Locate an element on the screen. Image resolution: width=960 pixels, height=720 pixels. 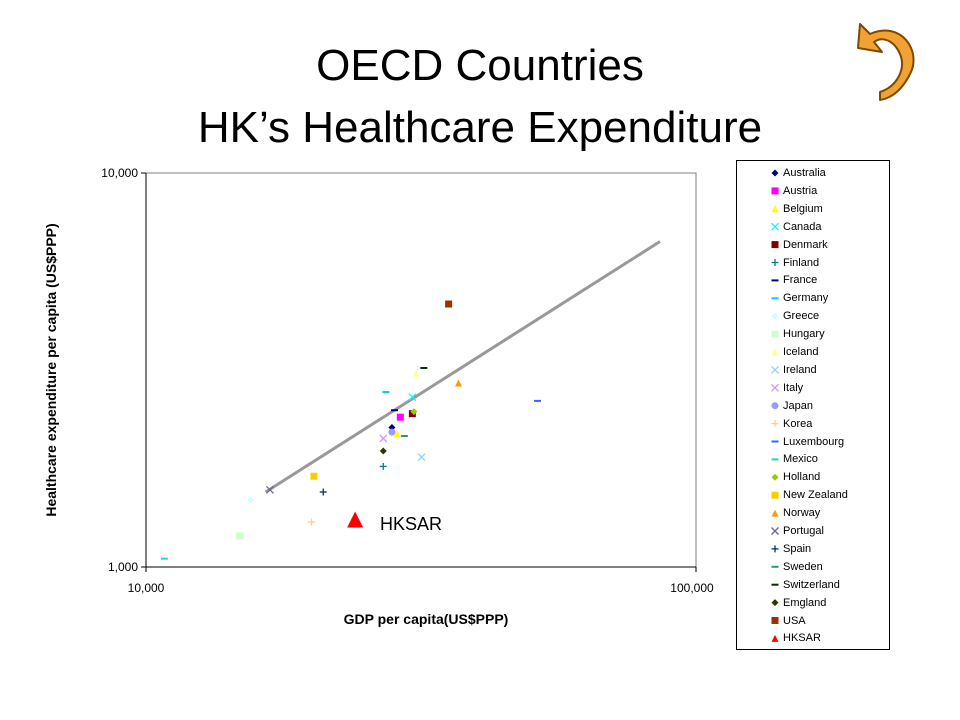
data-point-hungary is located at coordinates (240, 536).